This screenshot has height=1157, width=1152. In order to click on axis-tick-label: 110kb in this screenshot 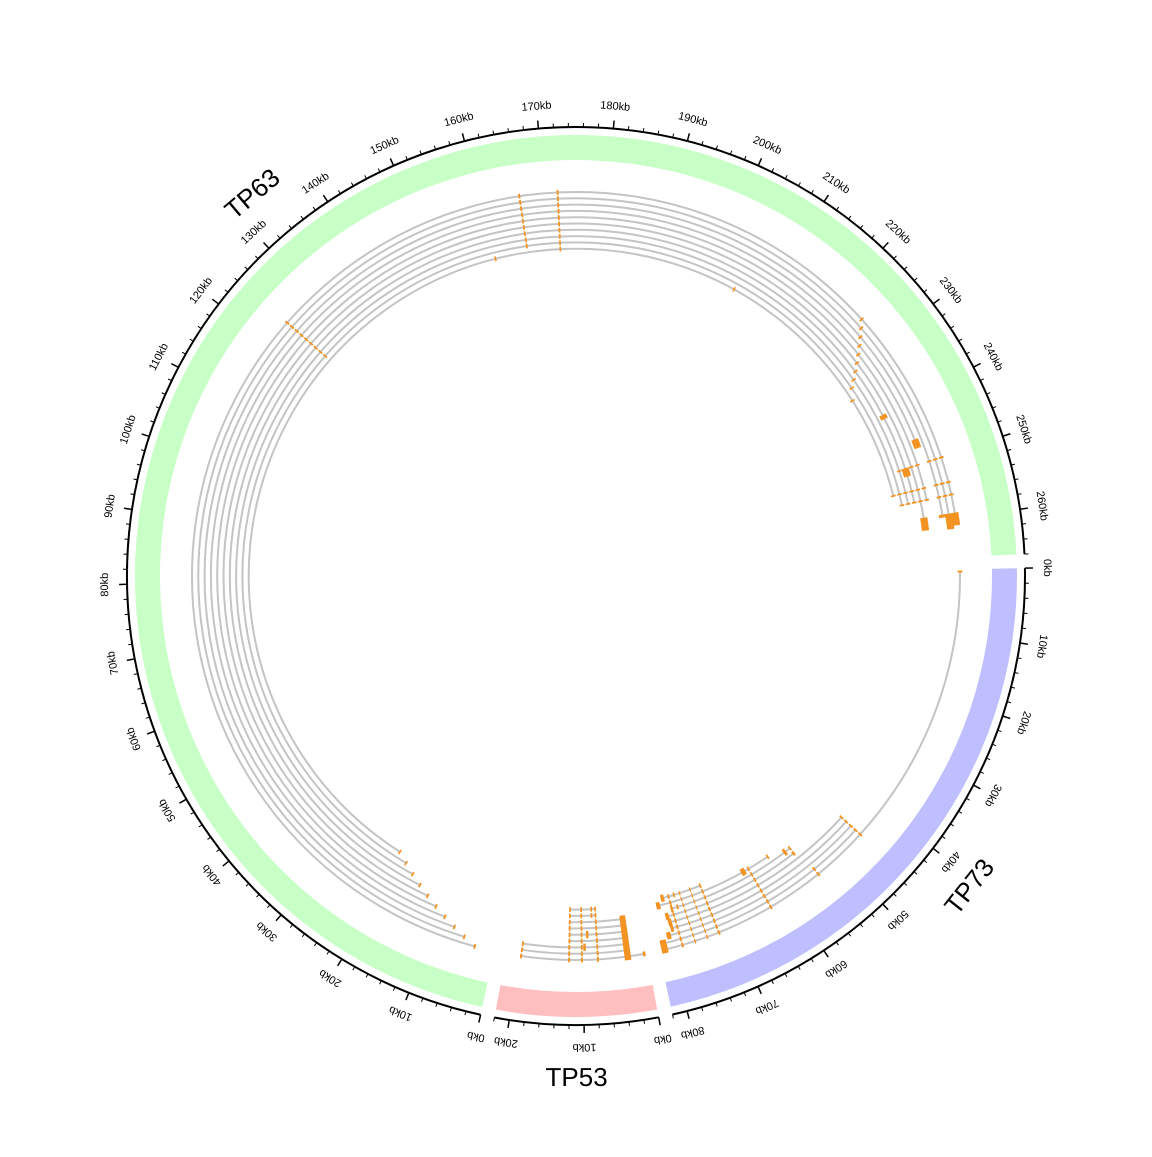, I will do `click(159, 356)`.